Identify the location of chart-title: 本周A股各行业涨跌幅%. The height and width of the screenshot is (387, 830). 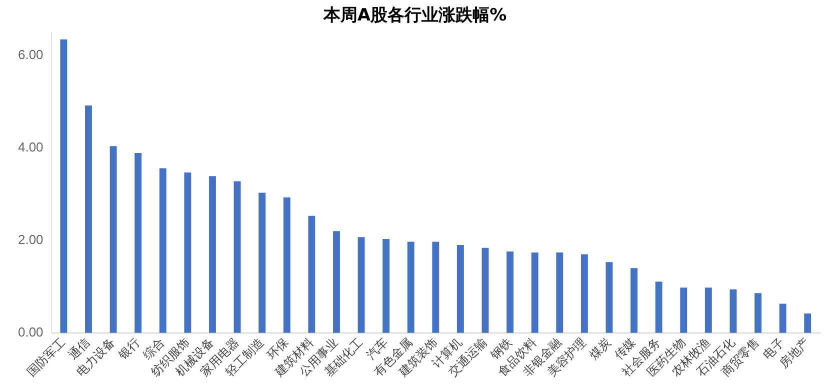
(414, 16).